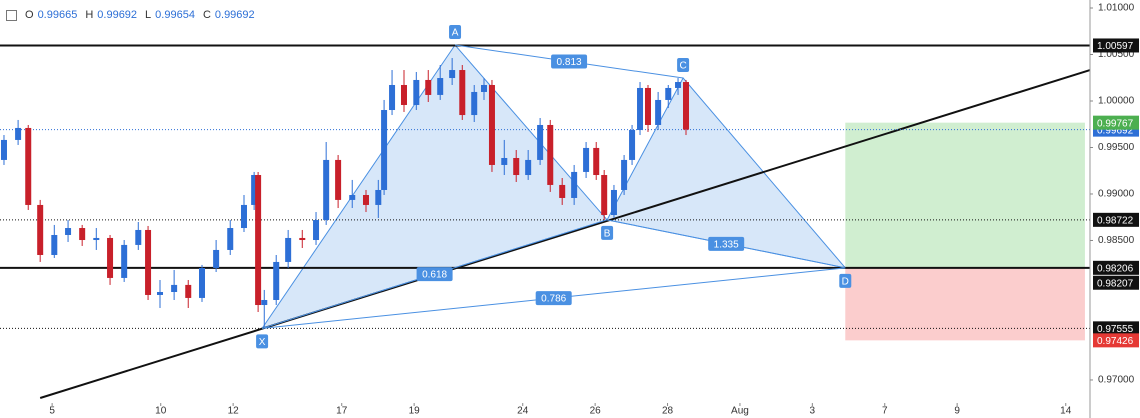 This screenshot has width=1140, height=418. I want to click on price-badge-label: 0.97426, so click(1115, 341).